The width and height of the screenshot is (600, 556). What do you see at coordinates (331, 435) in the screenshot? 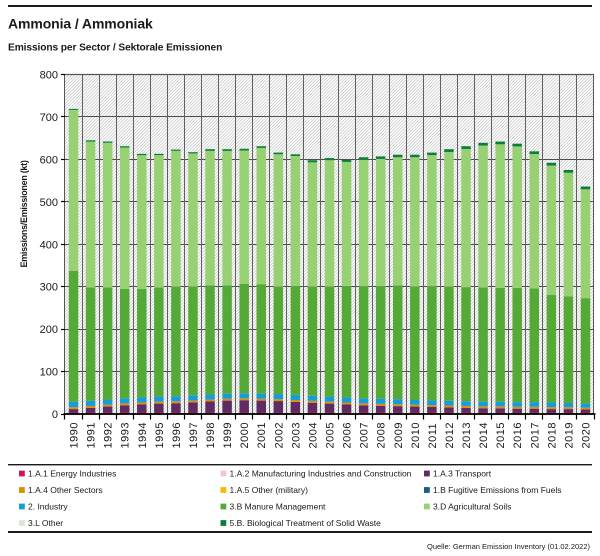
I see `svg-text: 2005` at bounding box center [331, 435].